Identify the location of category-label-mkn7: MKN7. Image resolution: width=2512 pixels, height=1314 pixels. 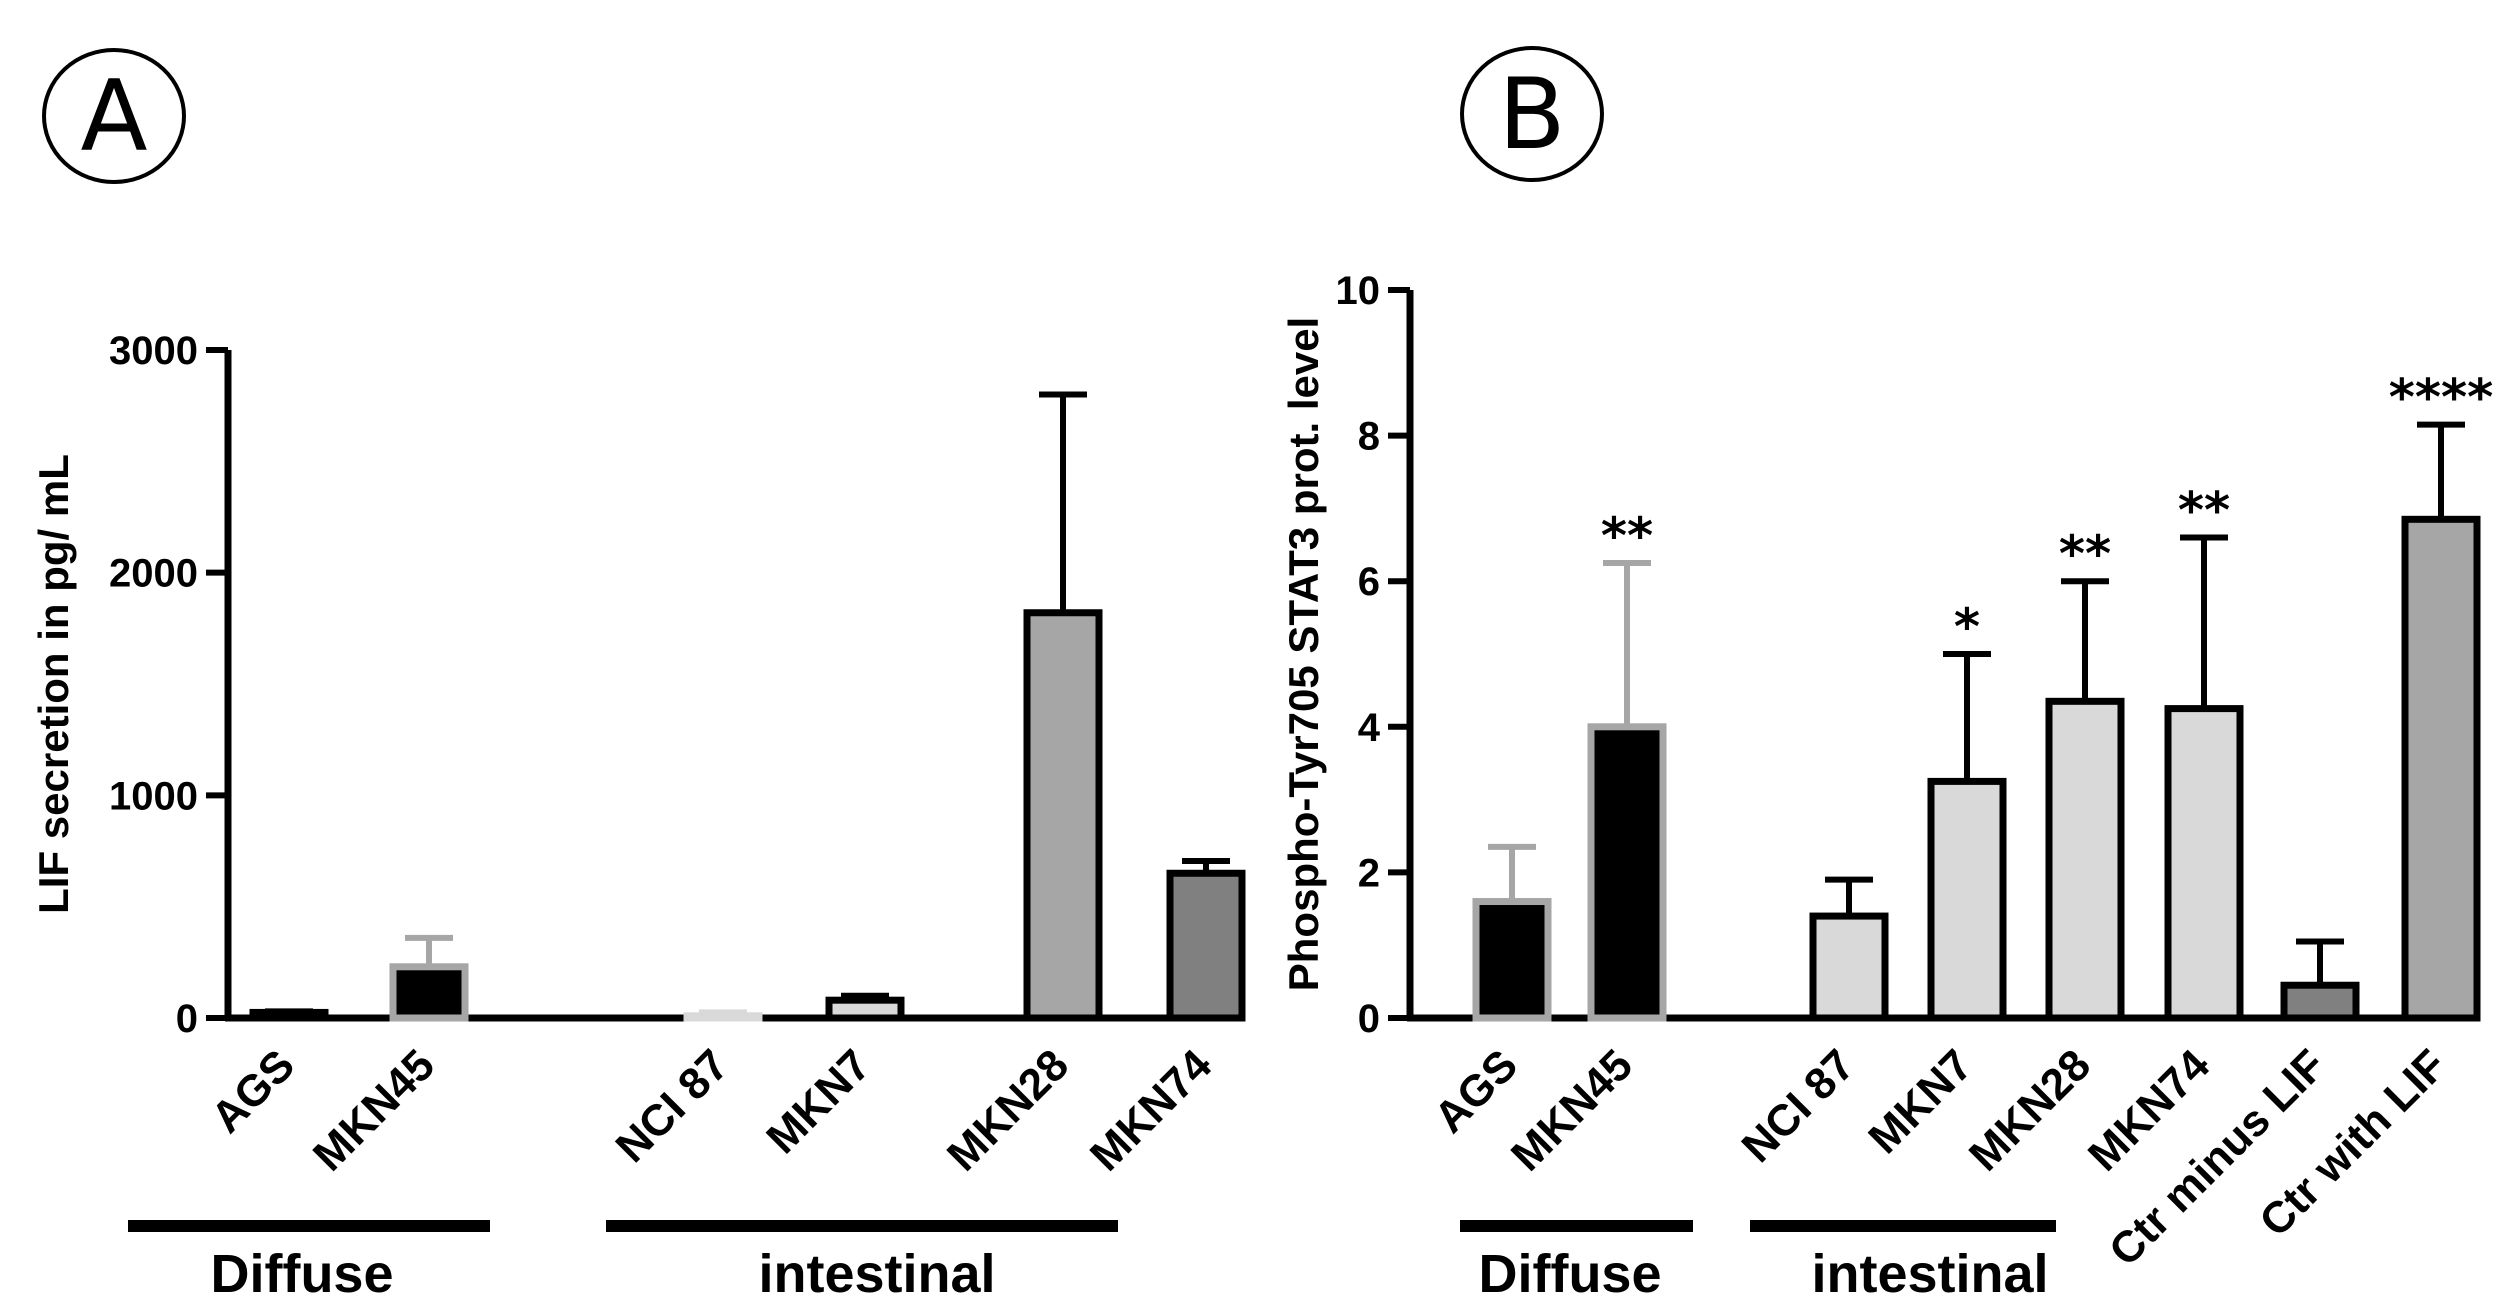
(818, 1101).